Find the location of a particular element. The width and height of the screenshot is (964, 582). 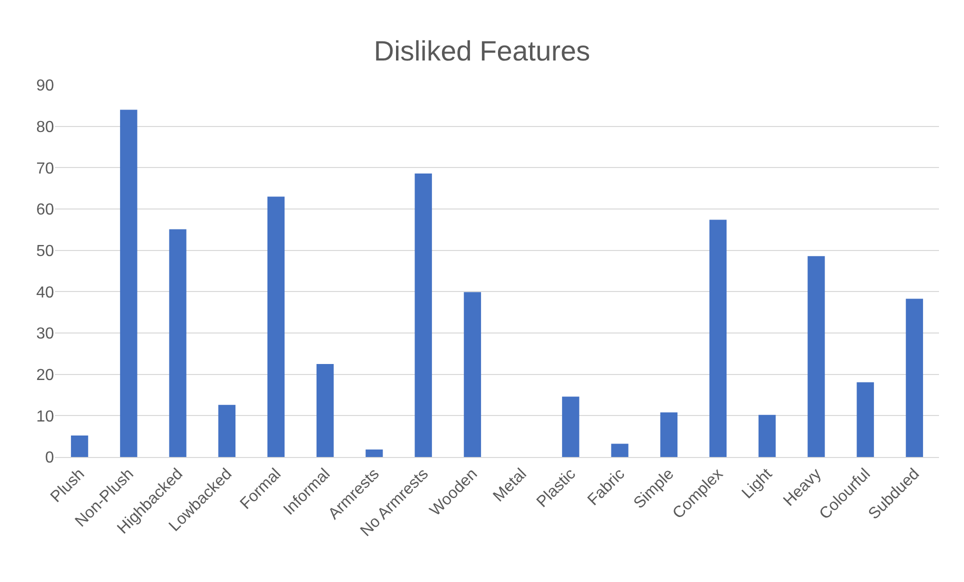

y-tick-label: 0 is located at coordinates (49, 458).